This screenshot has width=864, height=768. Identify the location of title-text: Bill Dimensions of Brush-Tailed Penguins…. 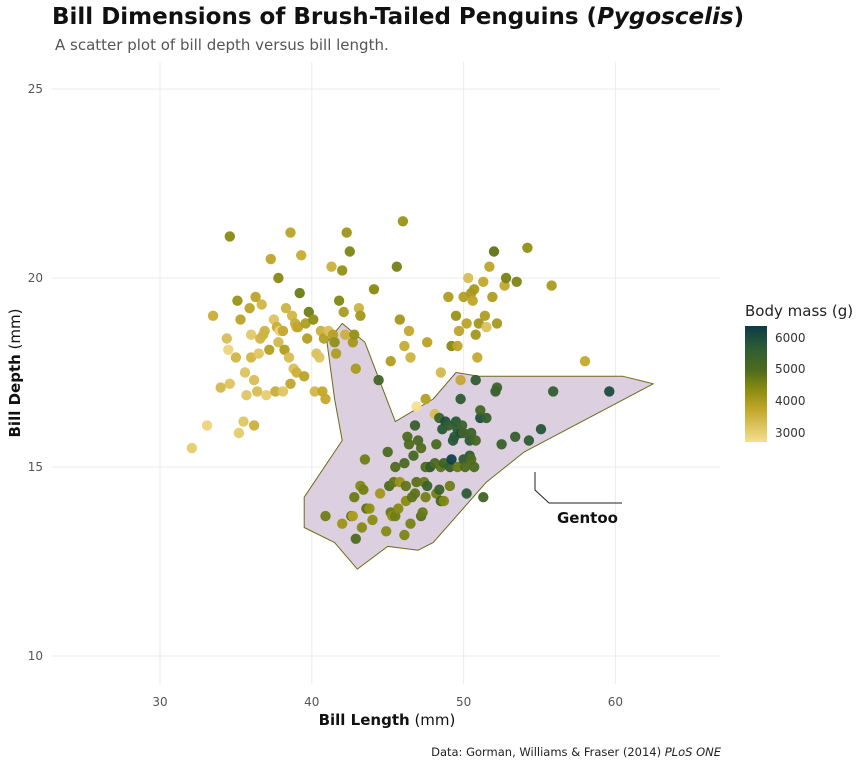
(325, 17).